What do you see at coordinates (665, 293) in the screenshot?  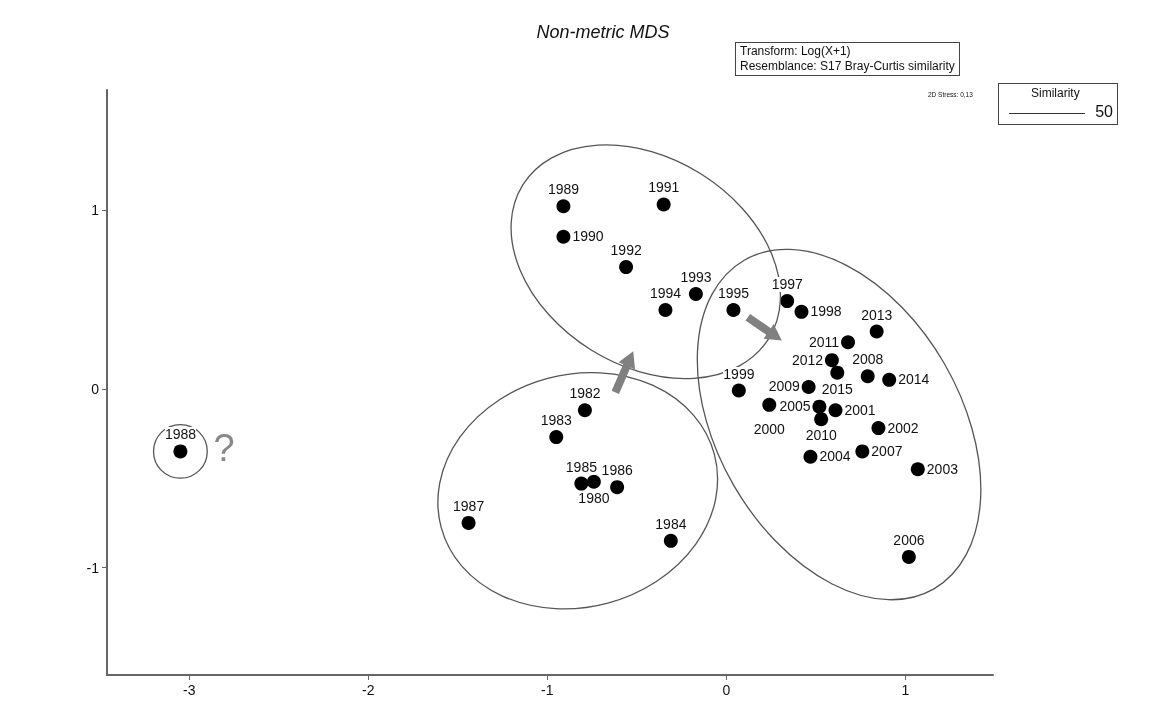 I see `annotation: 1994` at bounding box center [665, 293].